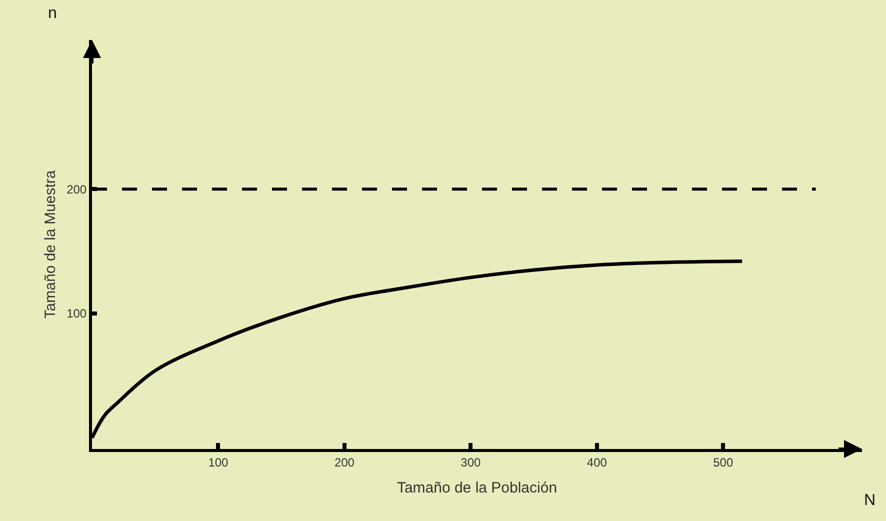 The image size is (886, 521). I want to click on x-tick-label: 200, so click(344, 462).